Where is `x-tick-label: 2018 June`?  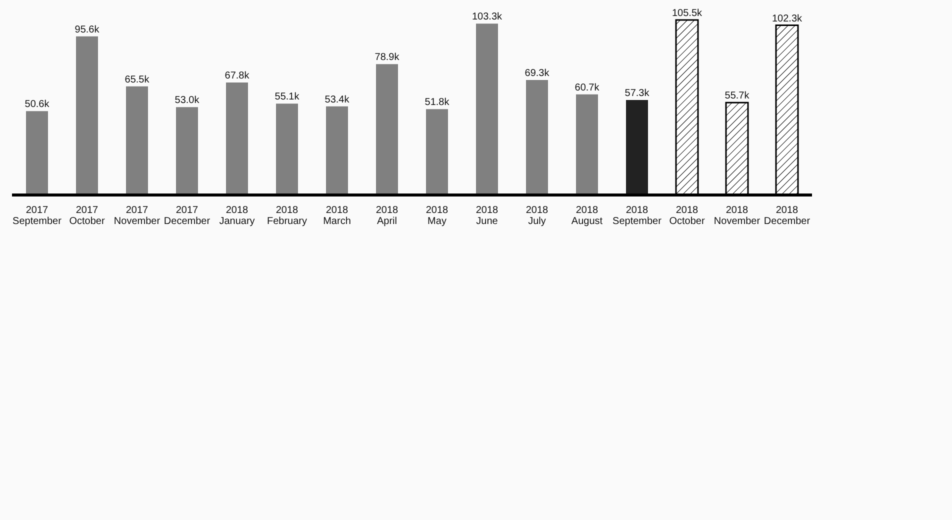 x-tick-label: 2018 June is located at coordinates (487, 216).